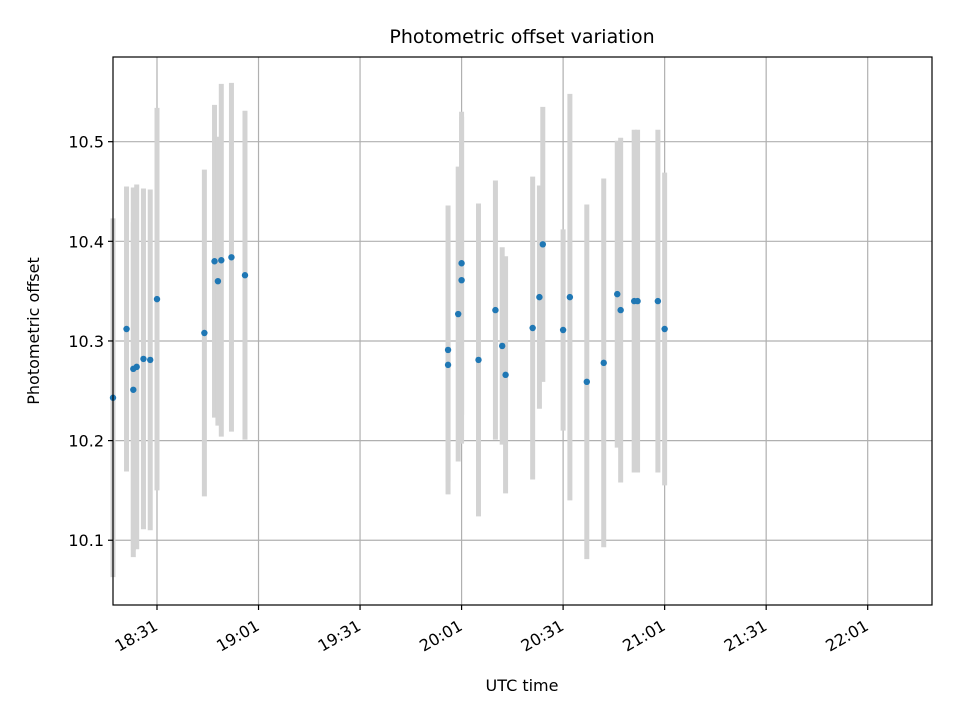  I want to click on y-tick-label: 10.3, so click(86, 341).